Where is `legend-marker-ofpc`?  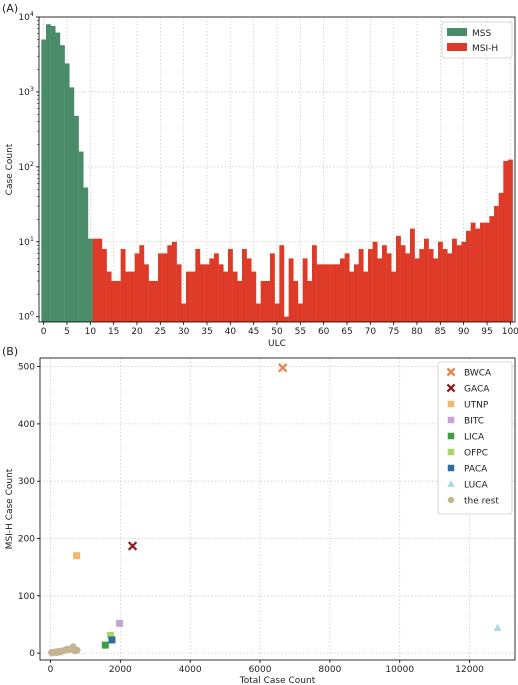
legend-marker-ofpc is located at coordinates (451, 452).